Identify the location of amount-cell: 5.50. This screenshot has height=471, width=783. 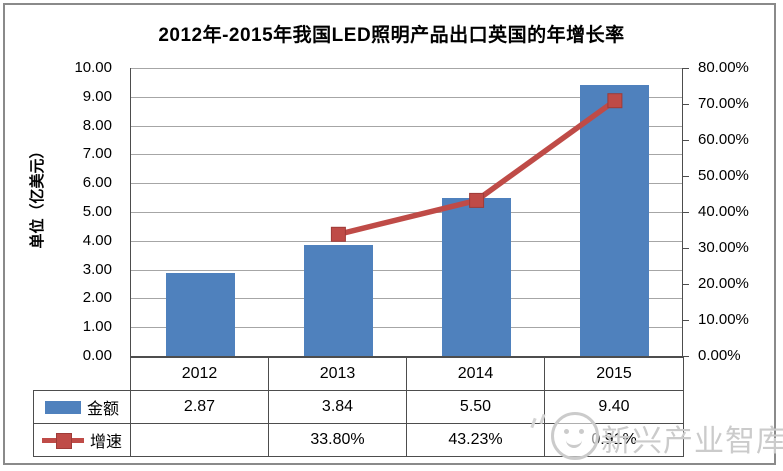
(475, 407).